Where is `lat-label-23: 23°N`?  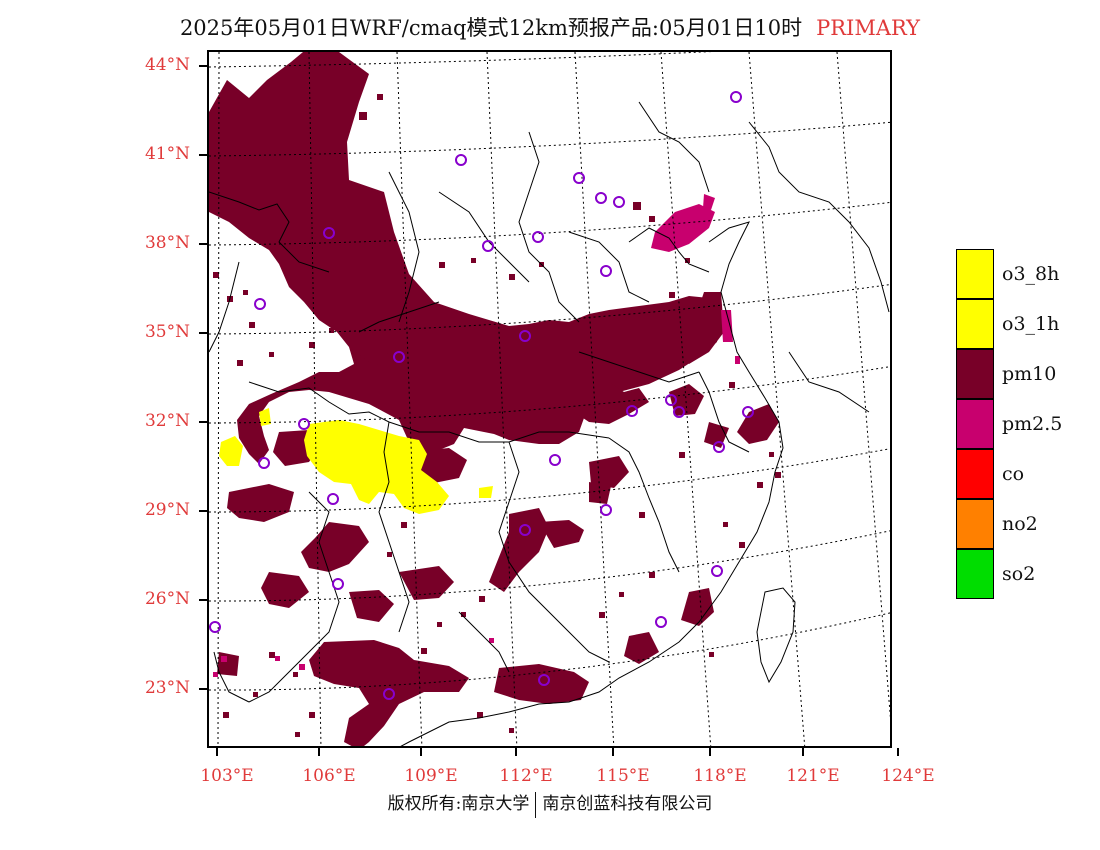 lat-label-23: 23°N is located at coordinates (167, 688).